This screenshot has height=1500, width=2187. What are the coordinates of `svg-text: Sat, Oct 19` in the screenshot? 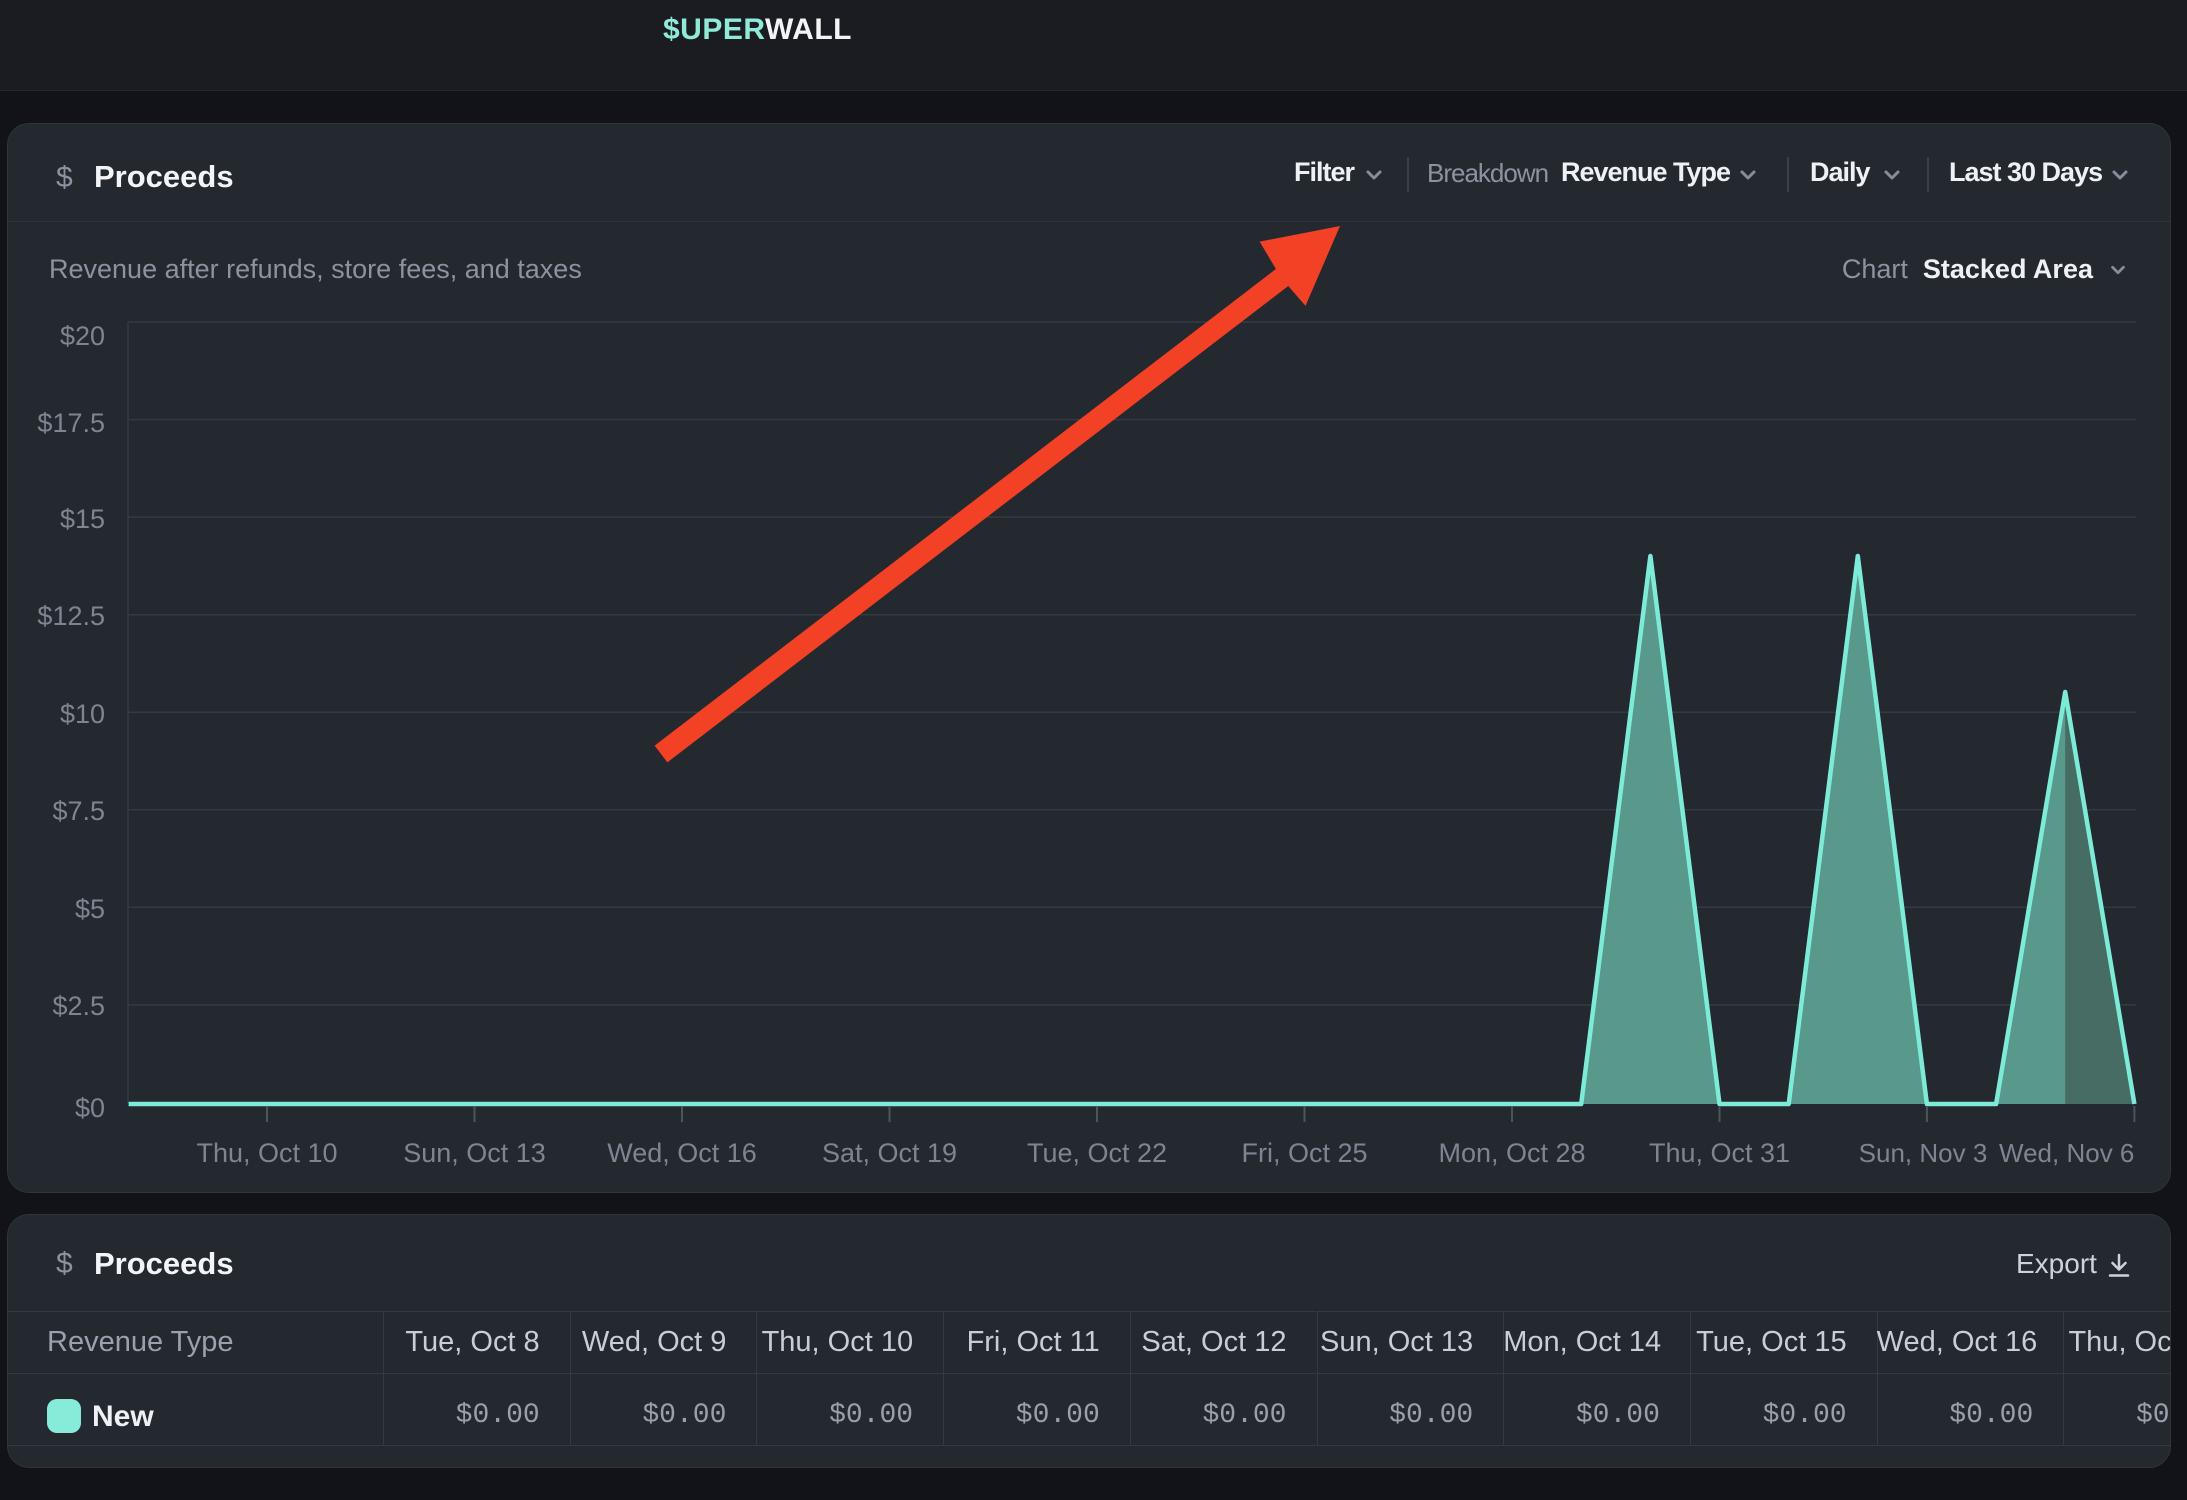 It's located at (889, 1153).